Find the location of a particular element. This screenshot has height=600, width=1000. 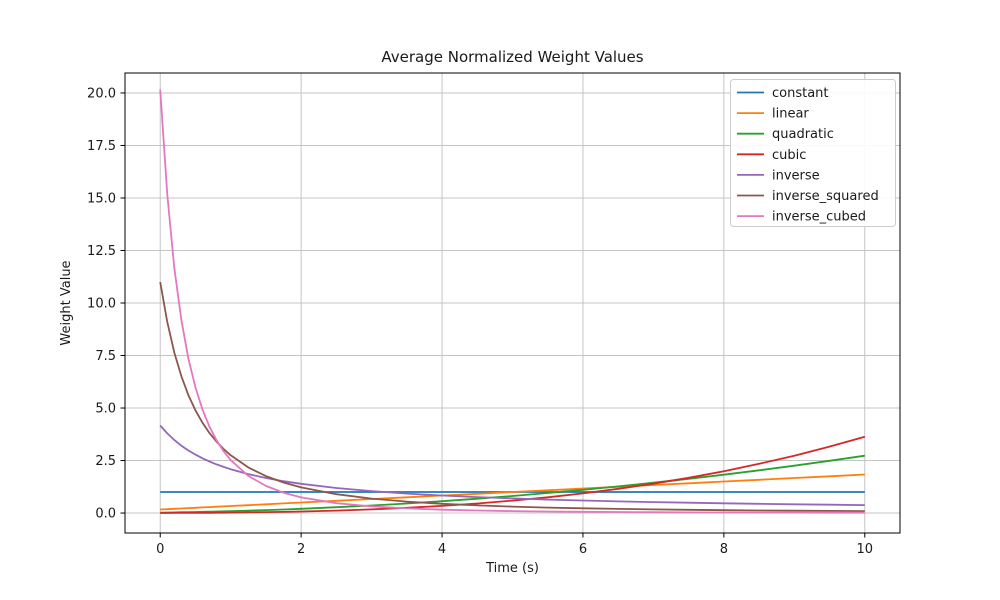

series-line-cubic is located at coordinates (513, 474).